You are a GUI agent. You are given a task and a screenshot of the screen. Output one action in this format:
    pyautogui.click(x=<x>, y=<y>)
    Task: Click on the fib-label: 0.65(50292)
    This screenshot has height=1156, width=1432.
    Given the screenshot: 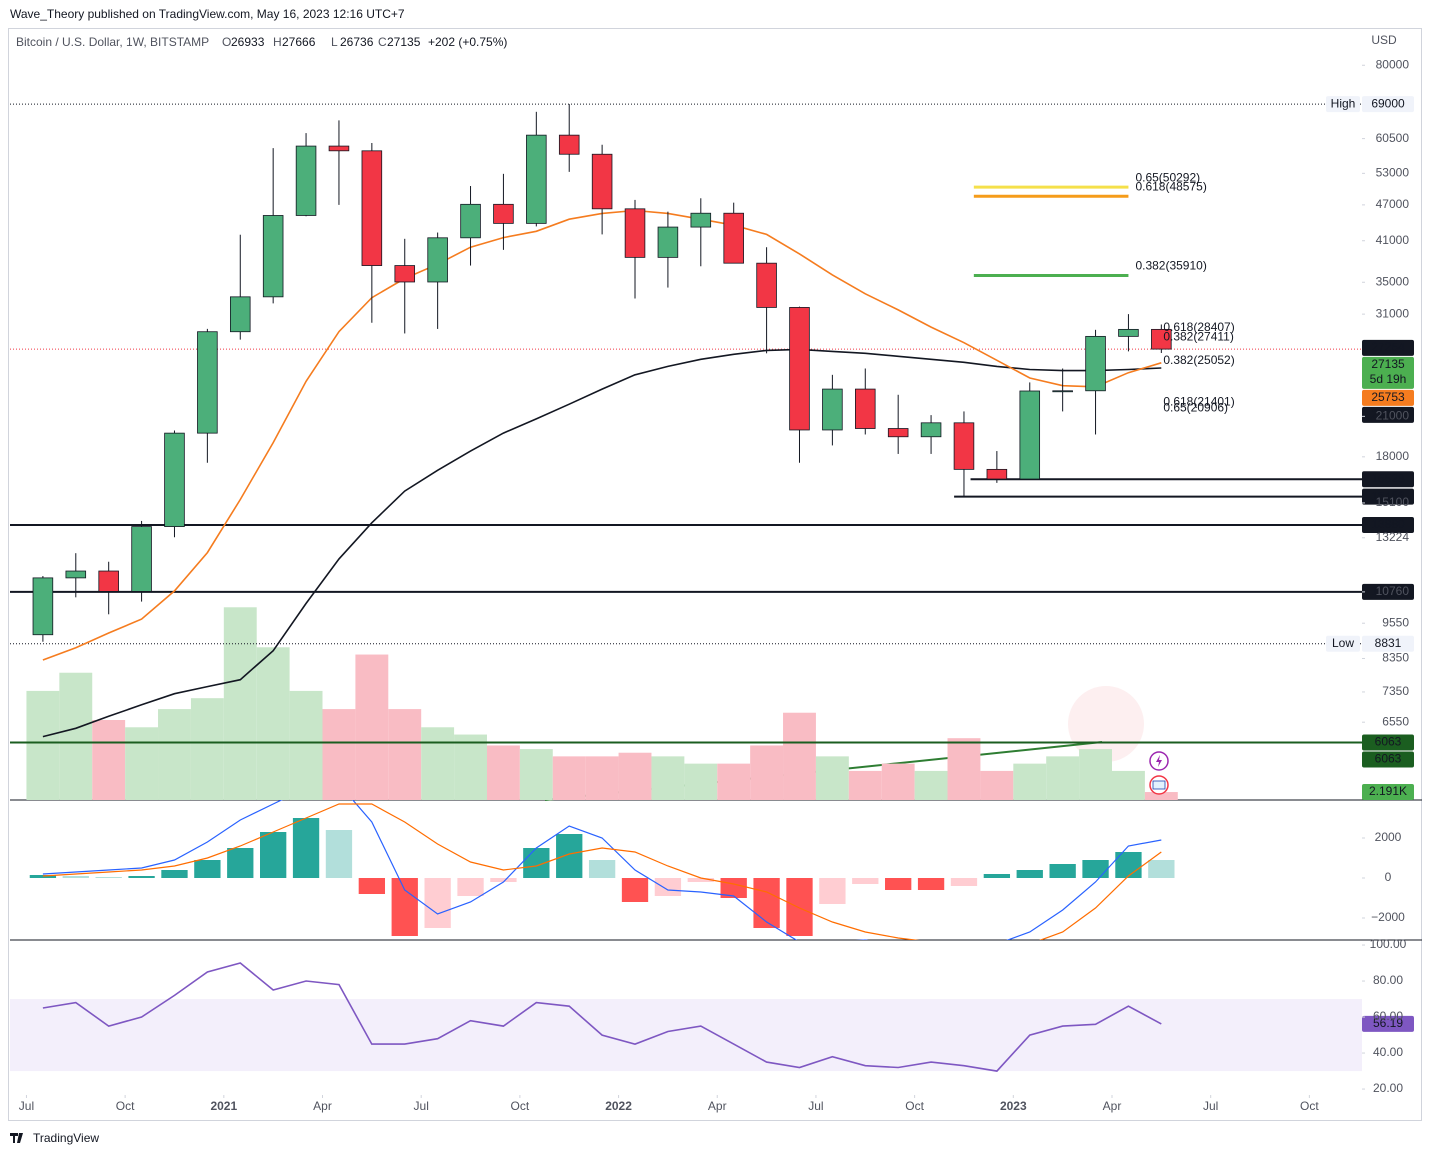 What is the action you would take?
    pyautogui.click(x=1167, y=177)
    